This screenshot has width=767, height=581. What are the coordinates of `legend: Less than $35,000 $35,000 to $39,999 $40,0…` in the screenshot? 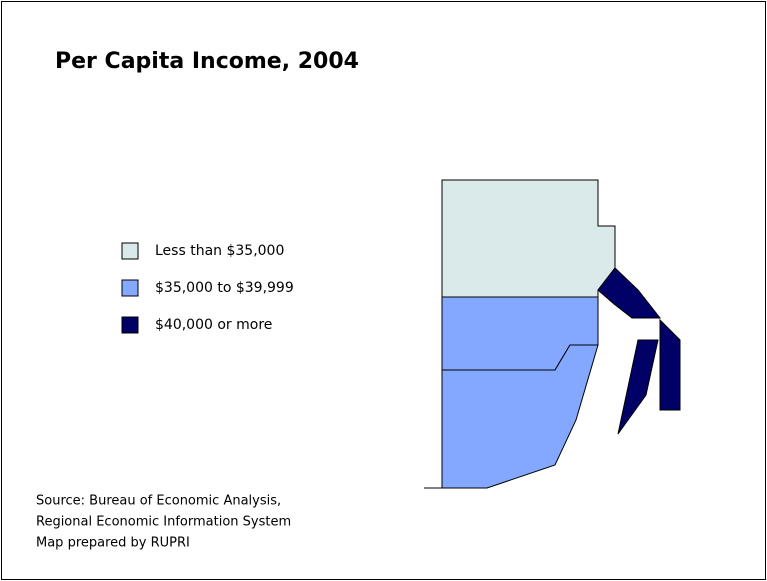 It's located at (207, 288).